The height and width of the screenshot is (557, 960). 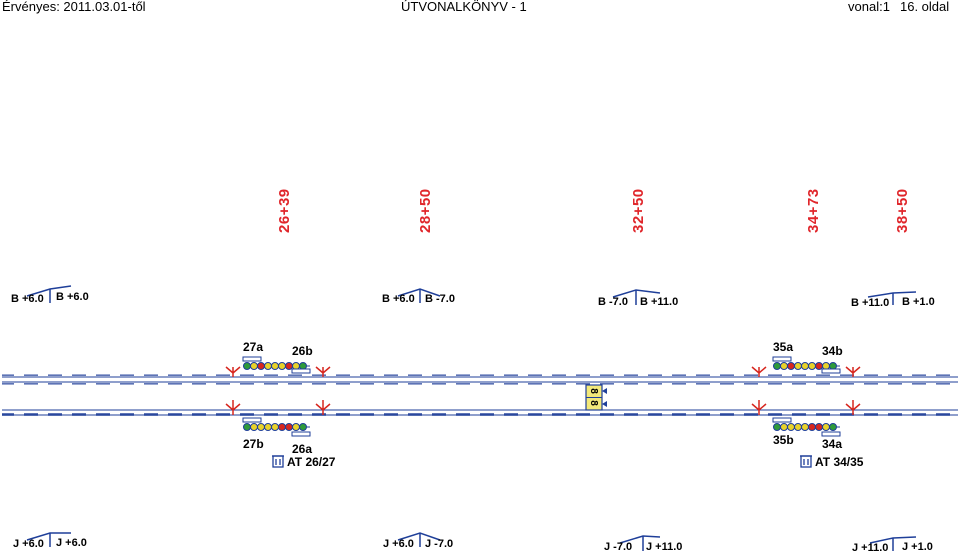 What do you see at coordinates (71, 543) in the screenshot?
I see `gradient-right-label: J +6.0` at bounding box center [71, 543].